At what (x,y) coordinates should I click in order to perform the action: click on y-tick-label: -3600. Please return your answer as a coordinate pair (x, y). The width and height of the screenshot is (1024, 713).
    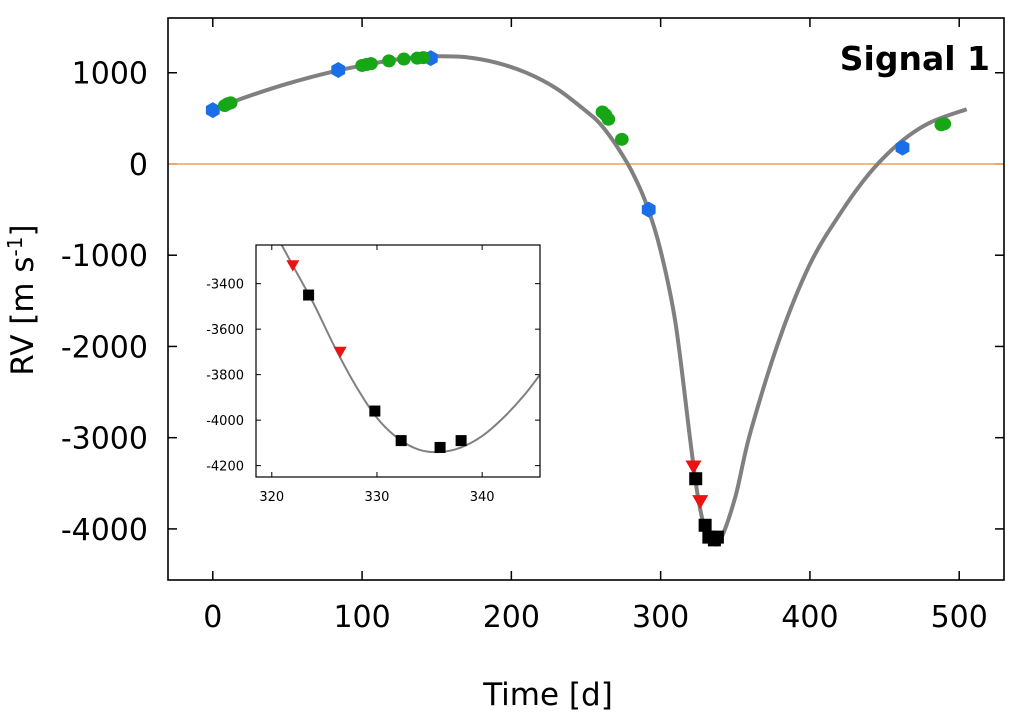
    Looking at the image, I should click on (225, 330).